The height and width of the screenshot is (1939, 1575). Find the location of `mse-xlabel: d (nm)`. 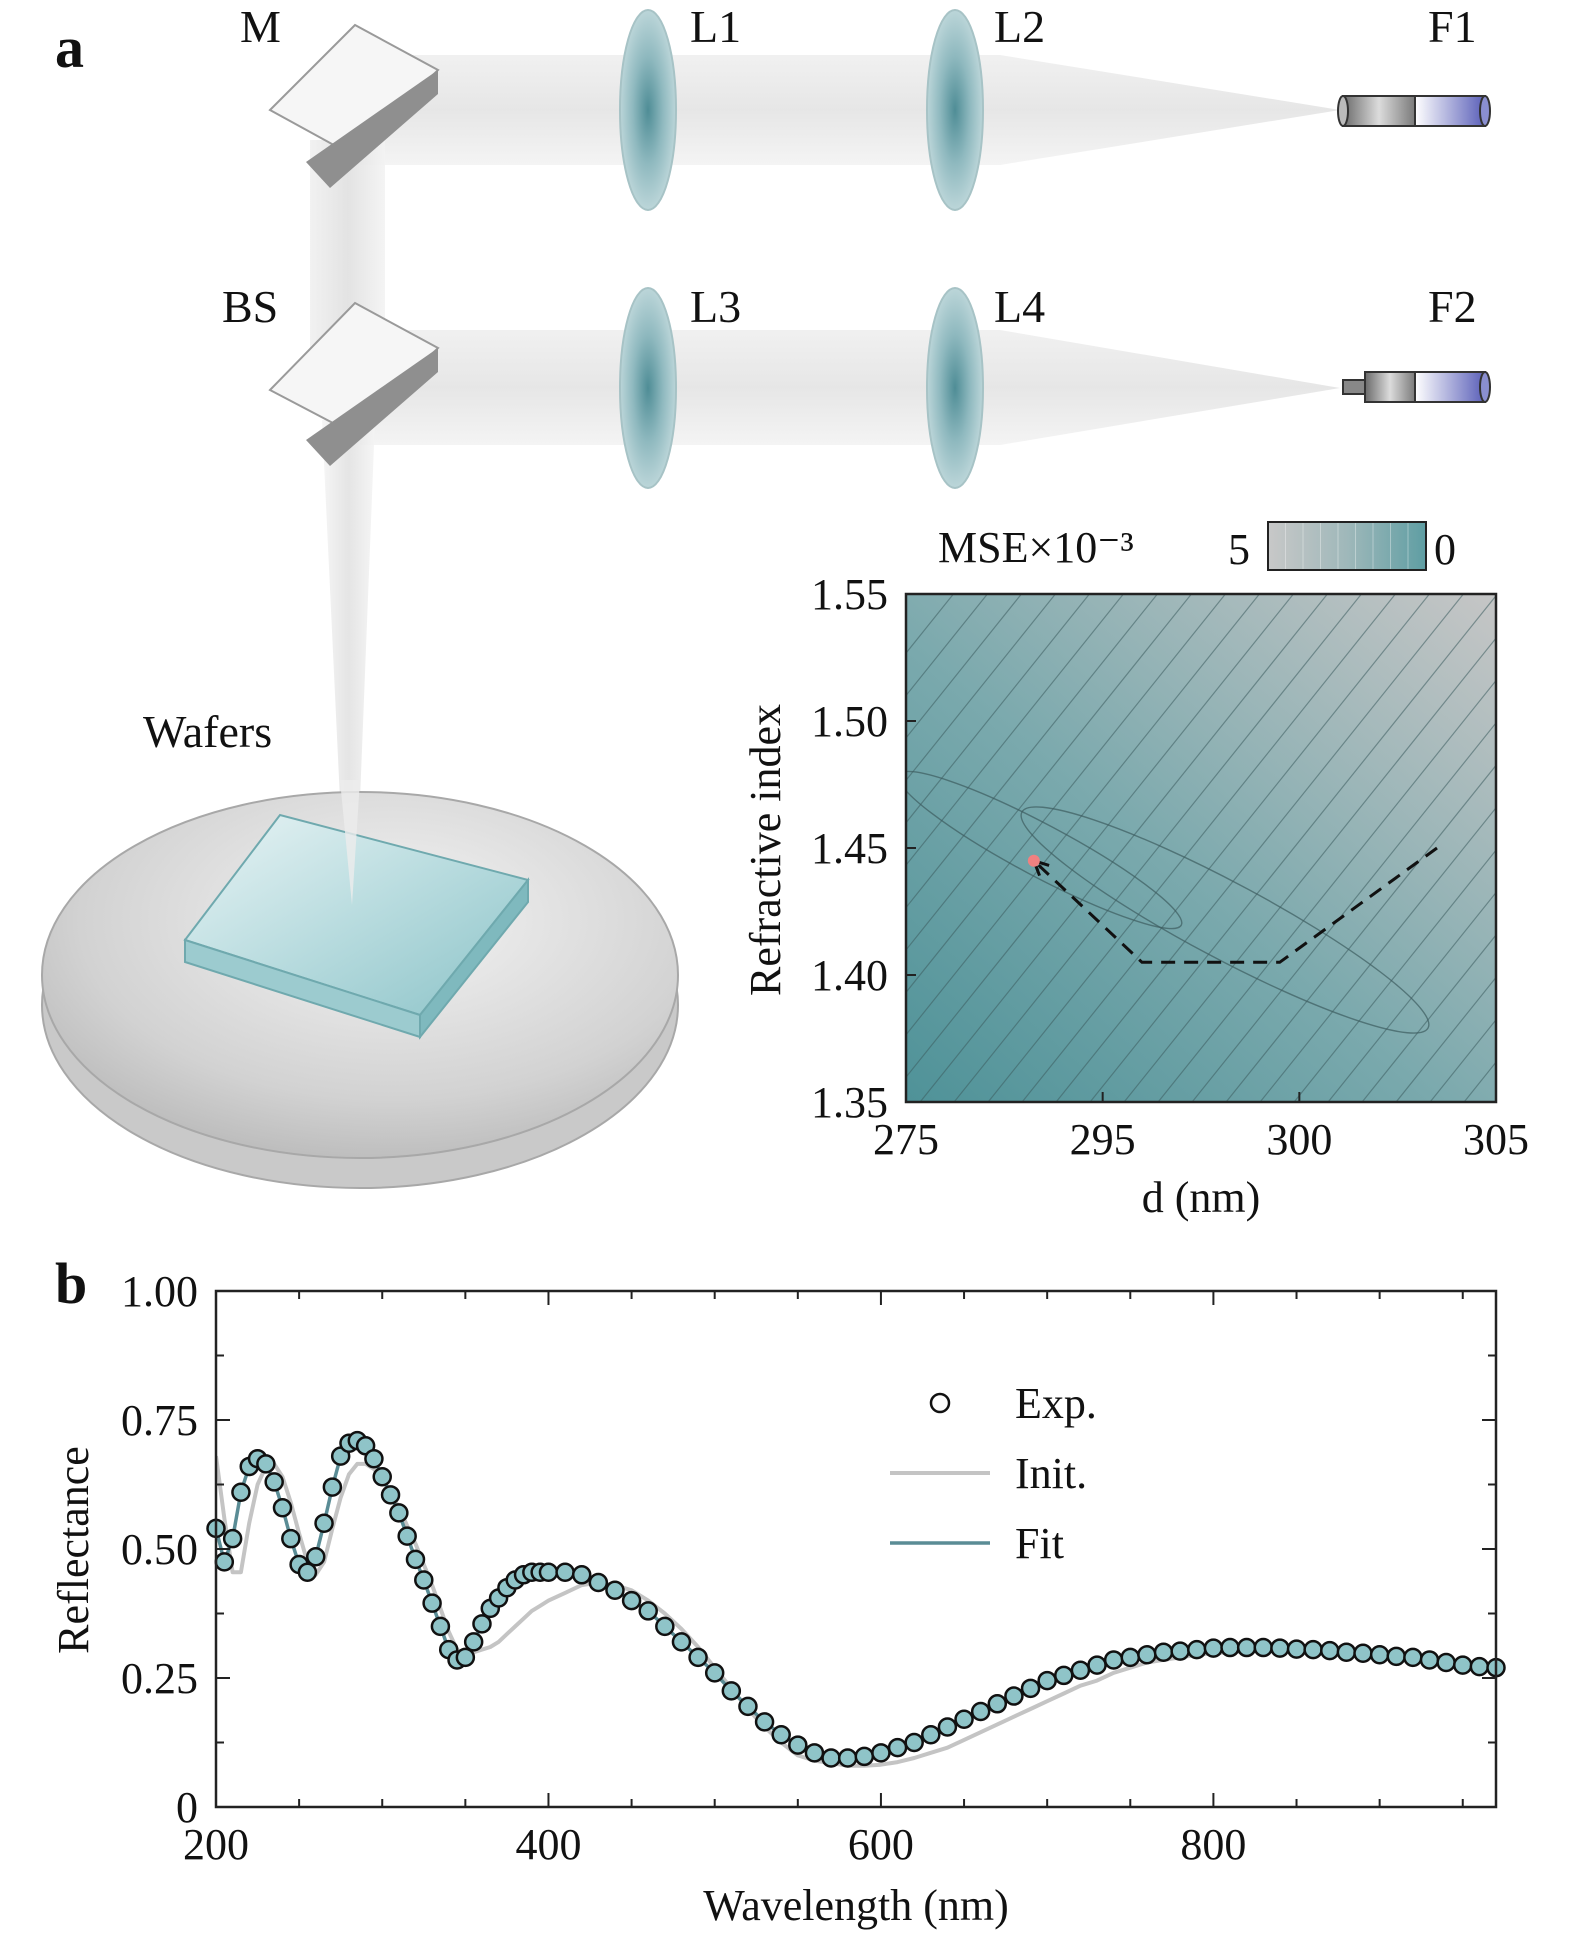

mse-xlabel: d (nm) is located at coordinates (1201, 1197).